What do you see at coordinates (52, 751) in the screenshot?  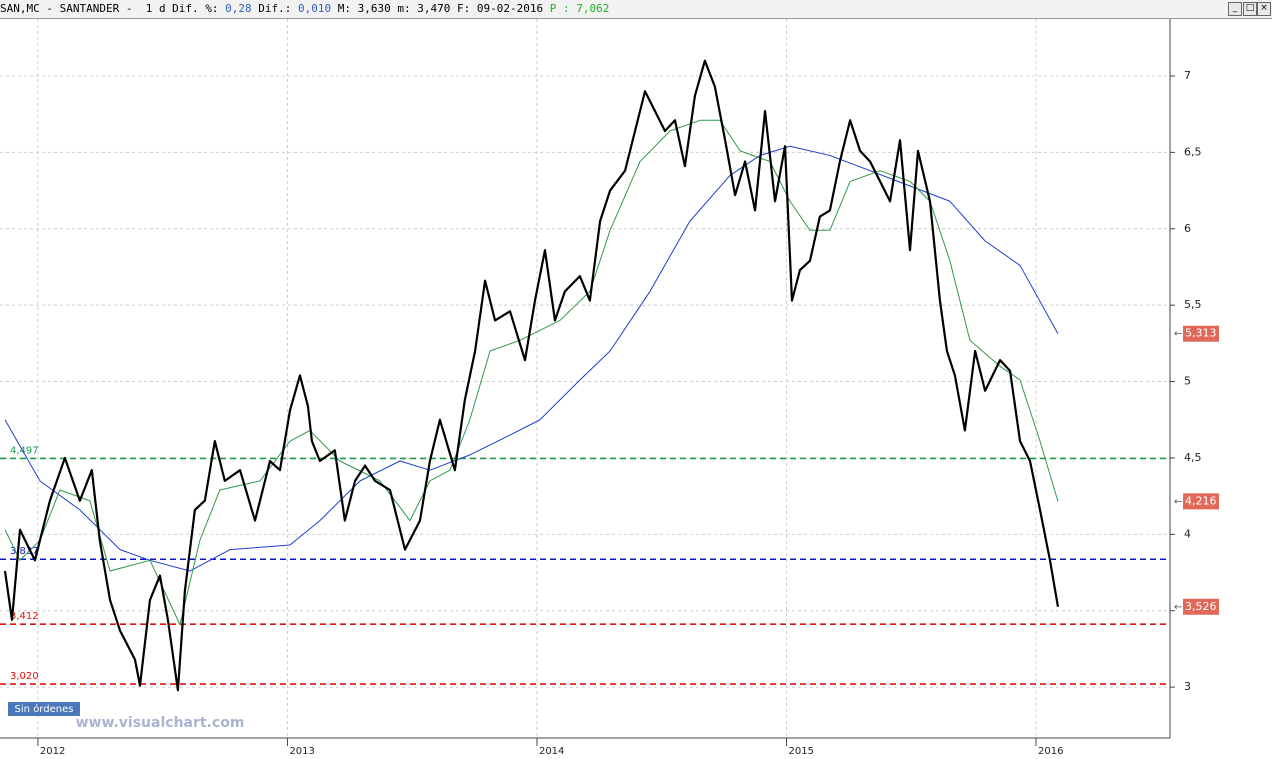 I see `x-tick-label: 2012` at bounding box center [52, 751].